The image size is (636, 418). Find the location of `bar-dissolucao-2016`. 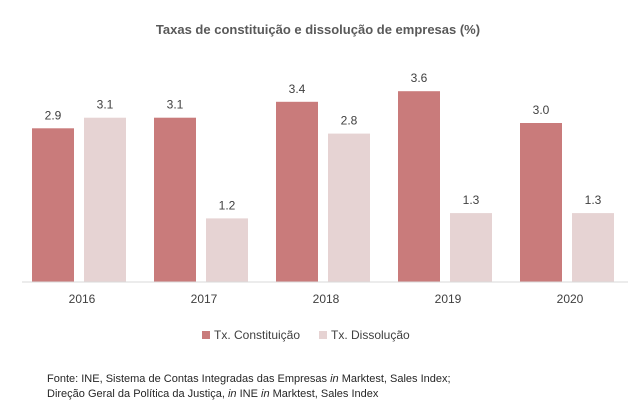

bar-dissolucao-2016 is located at coordinates (105, 199).